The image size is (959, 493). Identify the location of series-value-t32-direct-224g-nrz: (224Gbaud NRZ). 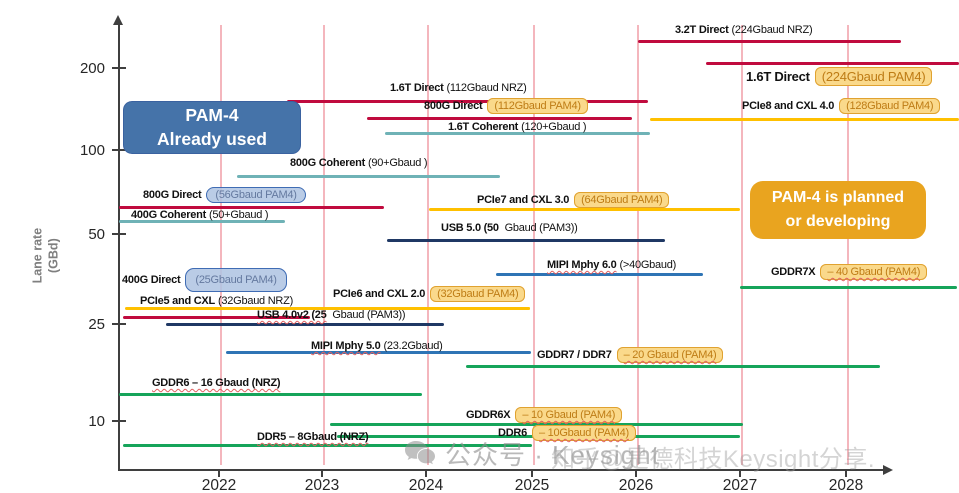
(772, 30).